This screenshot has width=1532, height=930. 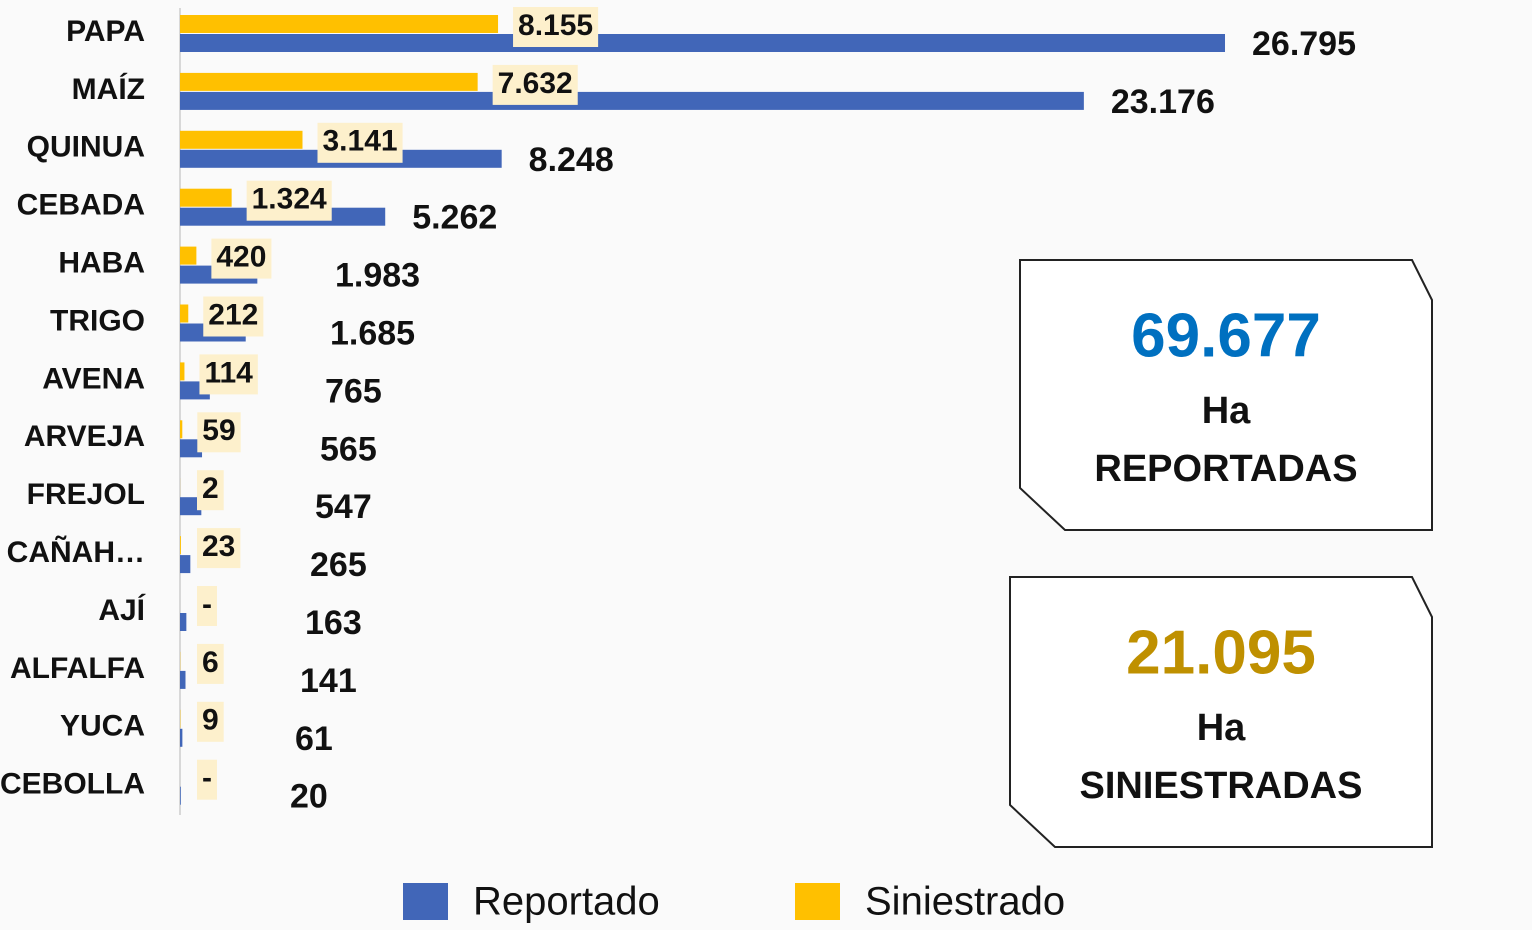 I want to click on data-label: 23.176, so click(x=1163, y=102).